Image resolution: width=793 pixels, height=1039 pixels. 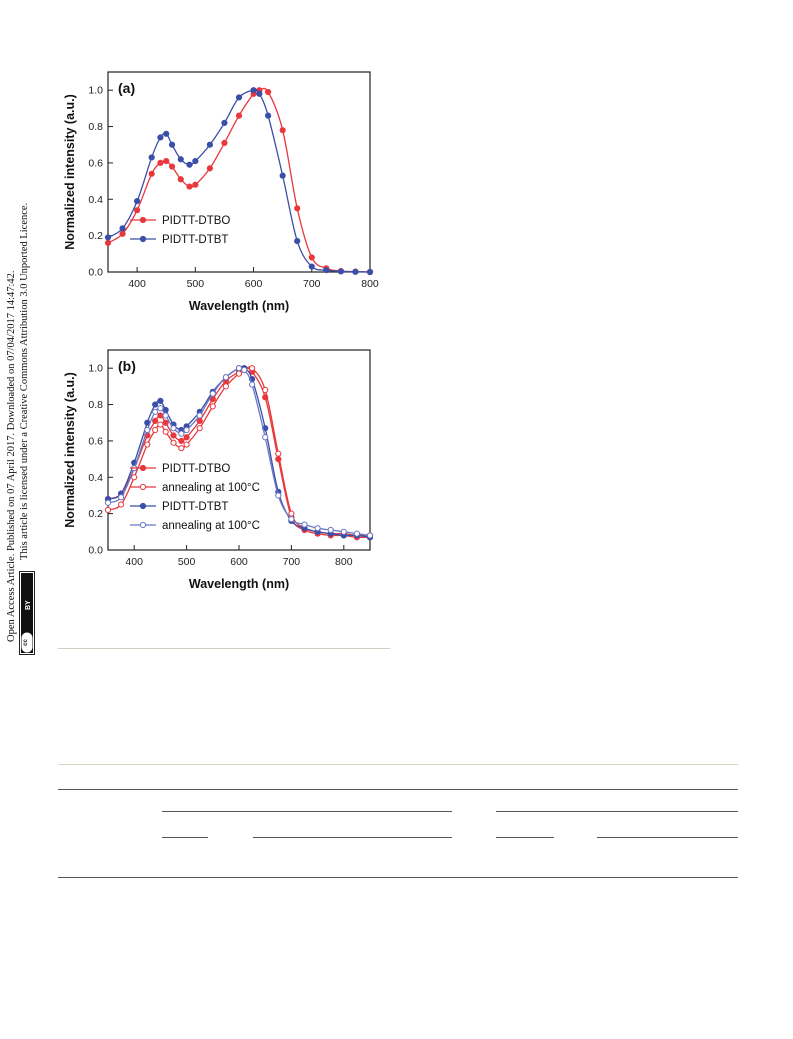 I want to click on y-tick-label: 0.0, so click(x=95, y=551).